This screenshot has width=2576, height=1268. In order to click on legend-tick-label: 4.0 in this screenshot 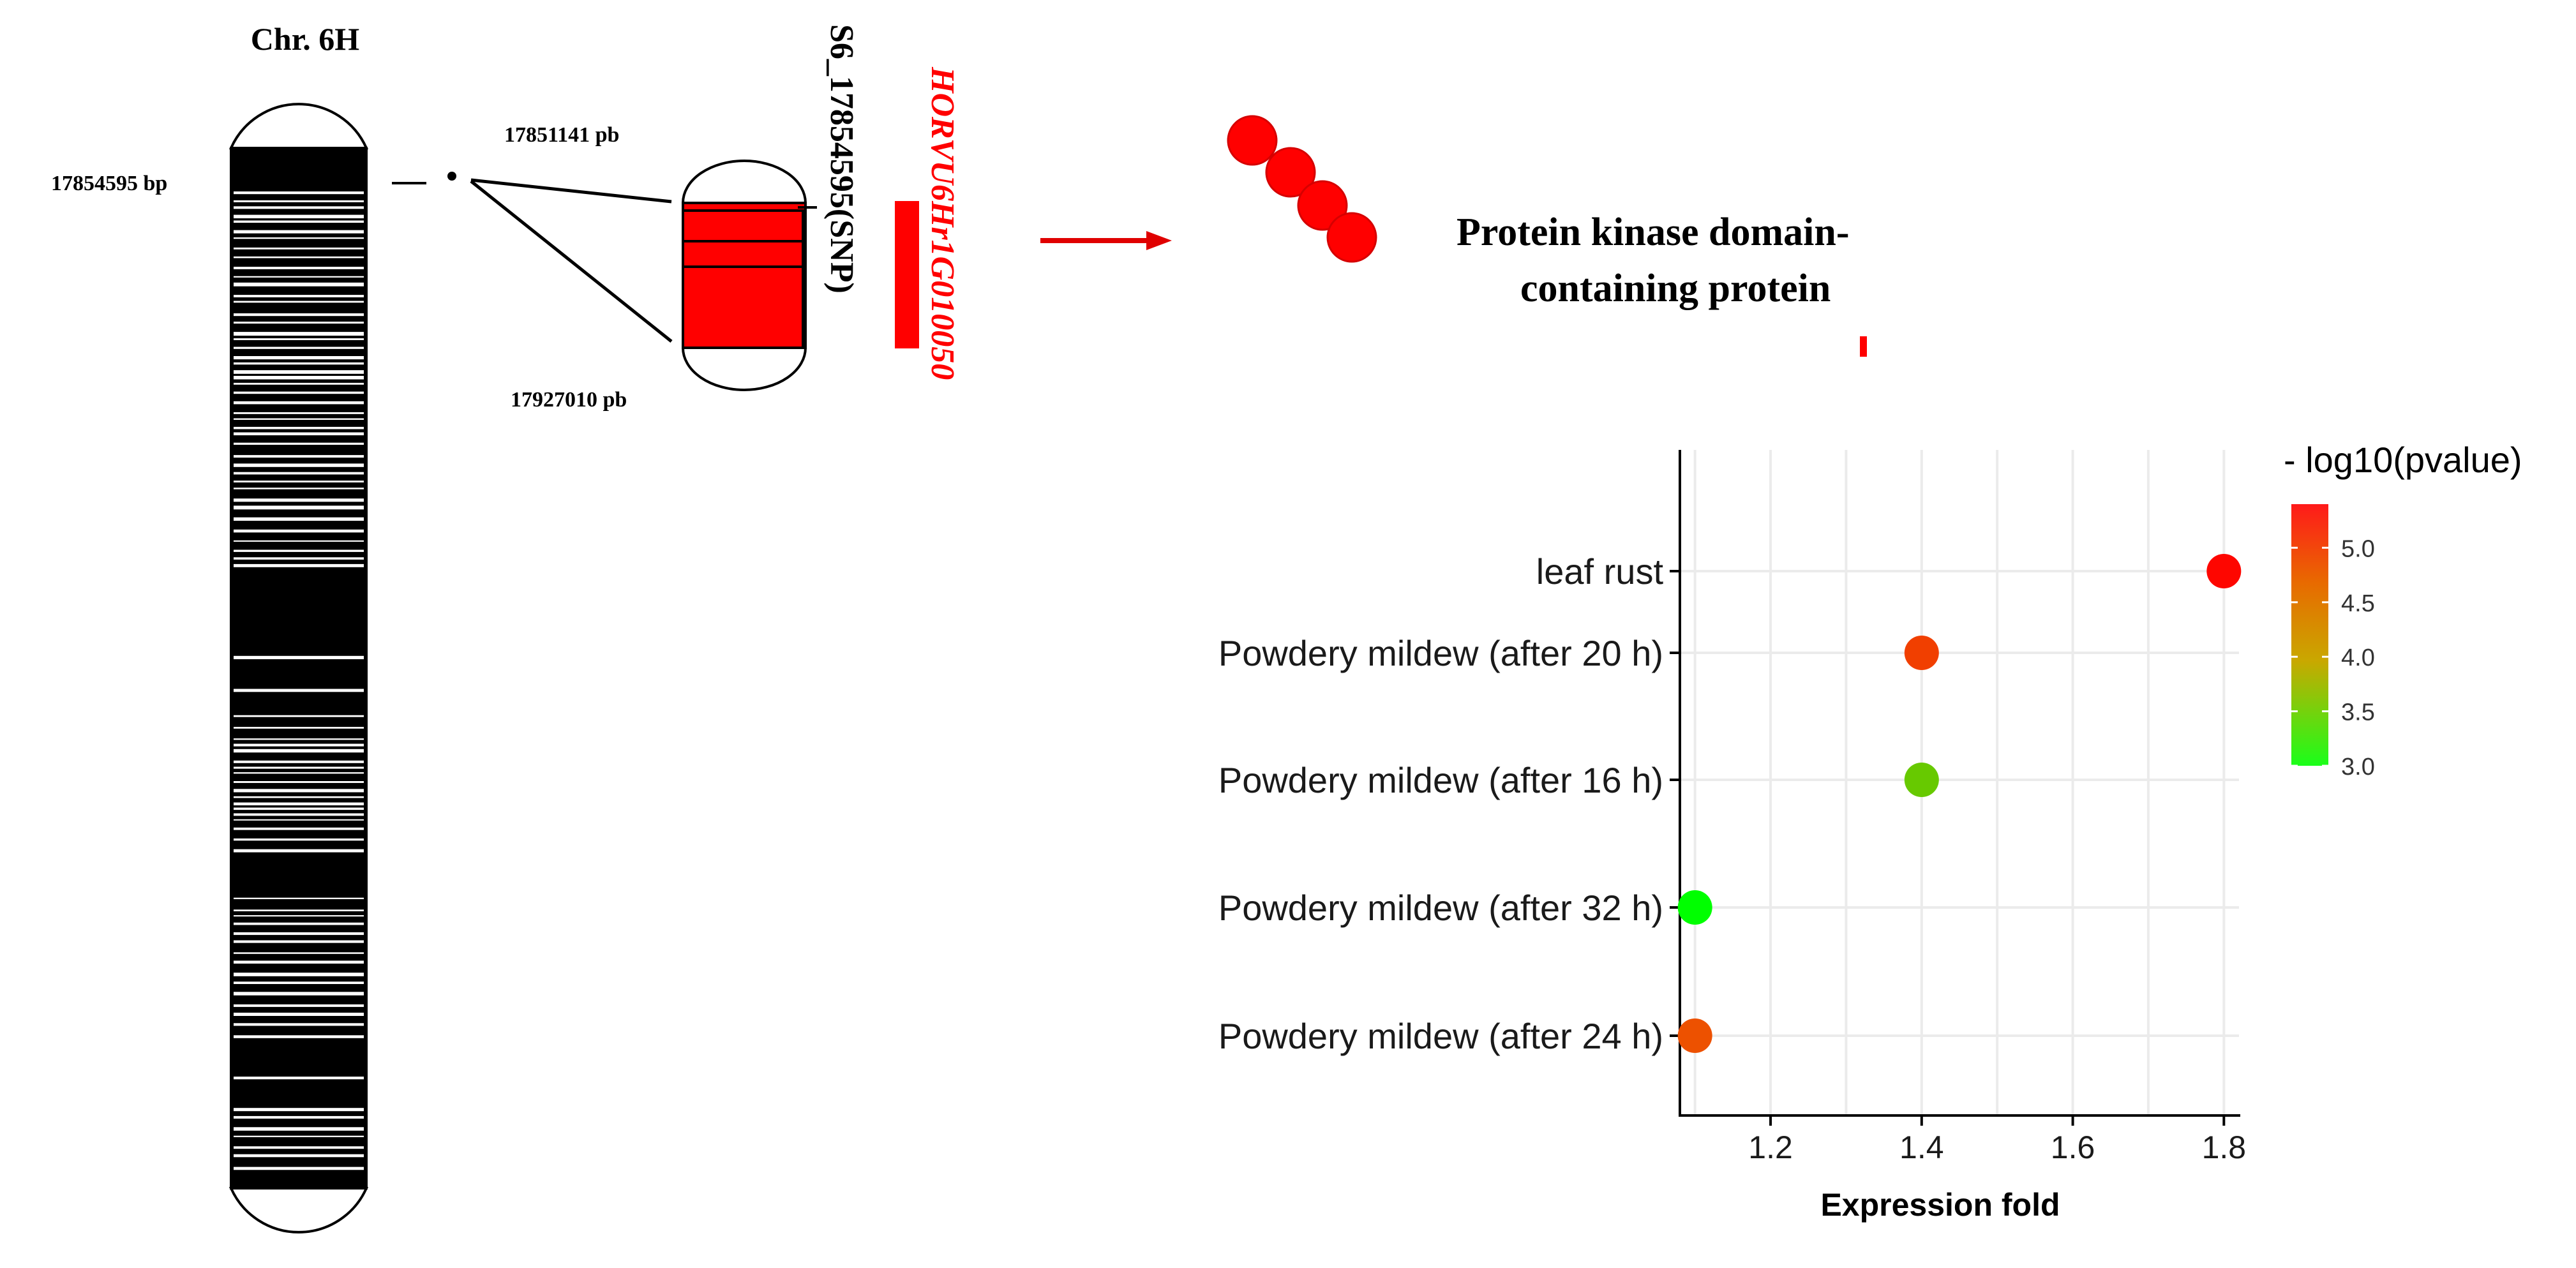, I will do `click(2358, 658)`.